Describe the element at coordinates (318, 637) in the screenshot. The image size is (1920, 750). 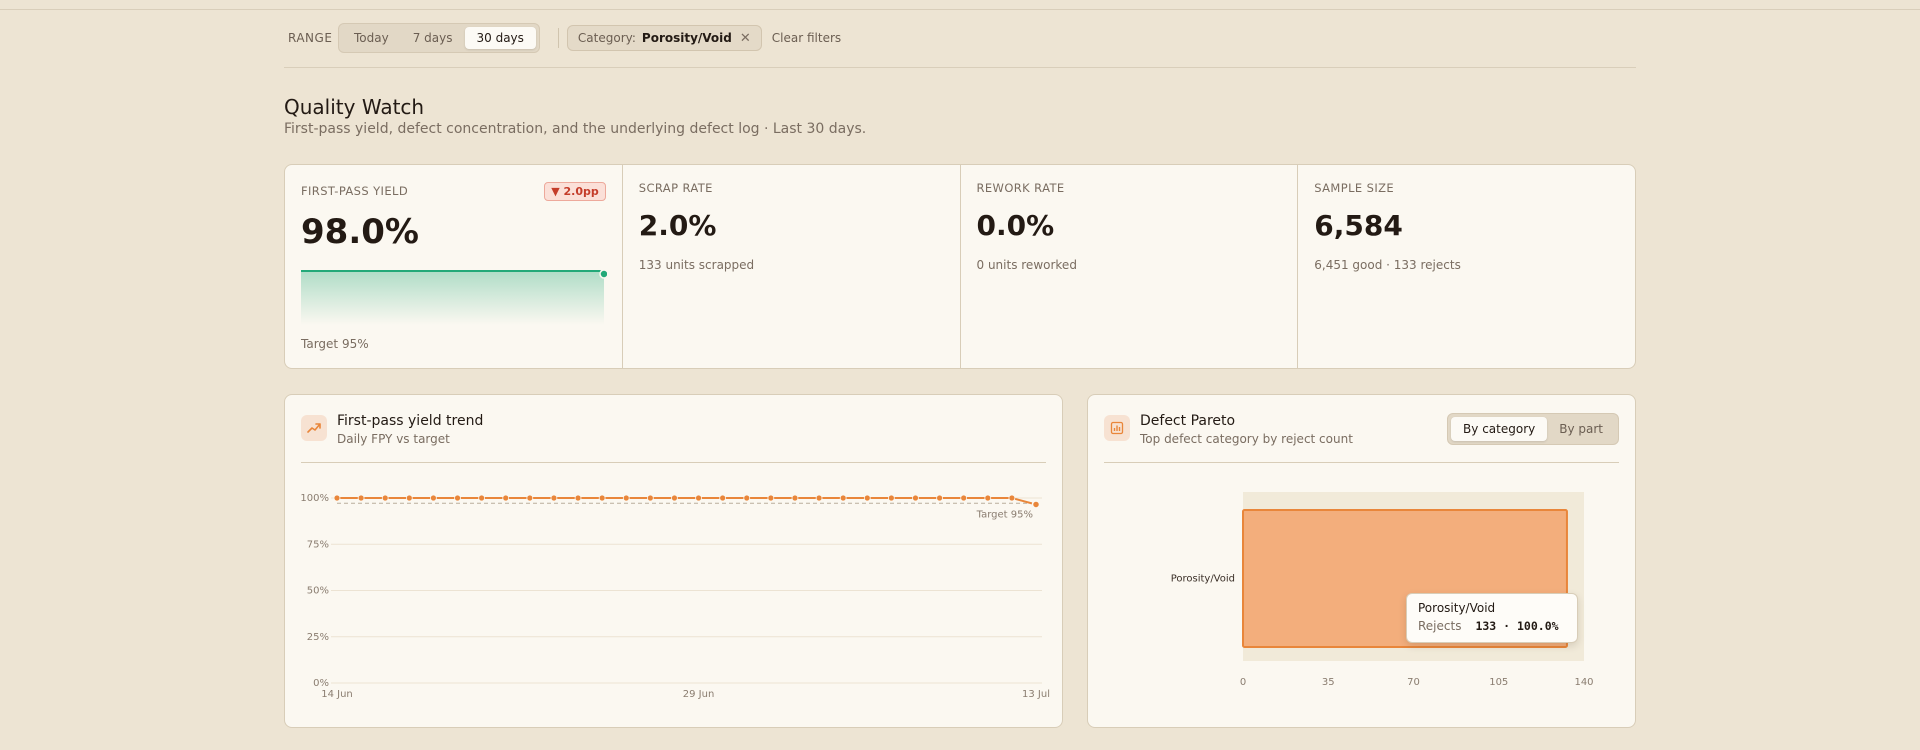
I see `y-tick-label: 25%` at that location.